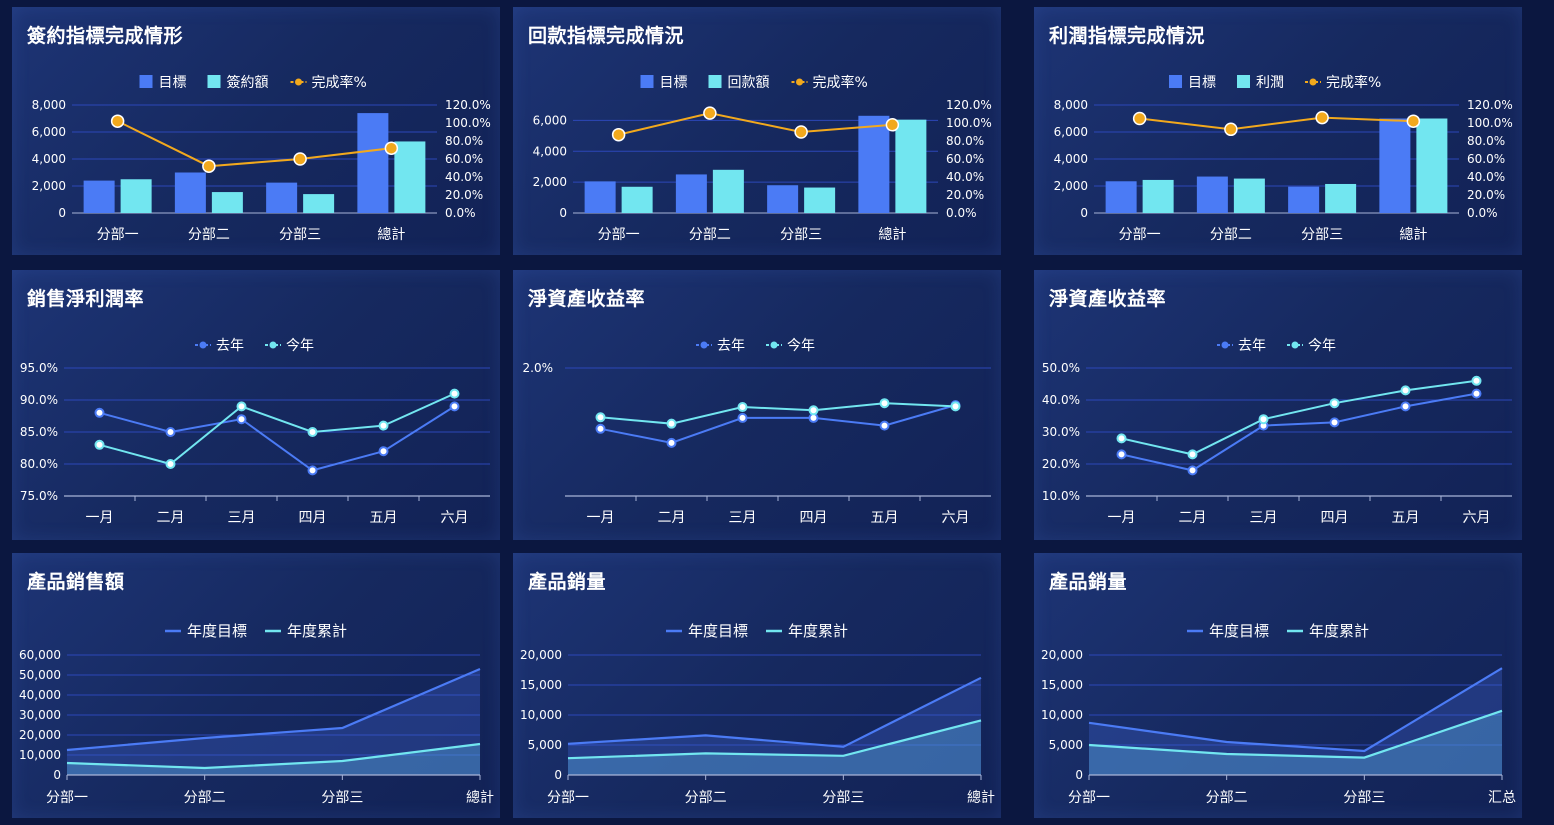  What do you see at coordinates (1502, 798) in the screenshot?
I see `x-tick-label: 汇总` at bounding box center [1502, 798].